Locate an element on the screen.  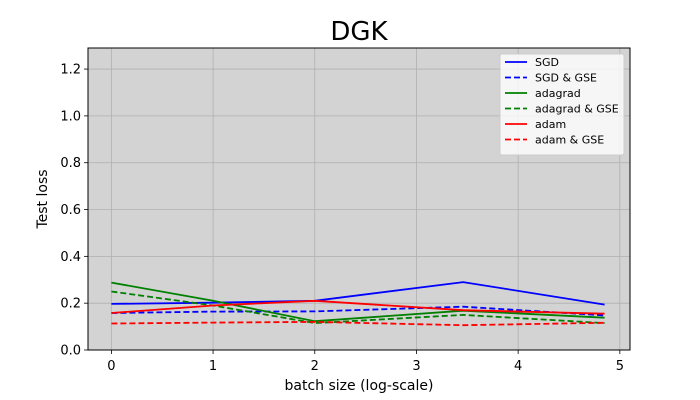
legend-entry: adagrad & GSE is located at coordinates (577, 109).